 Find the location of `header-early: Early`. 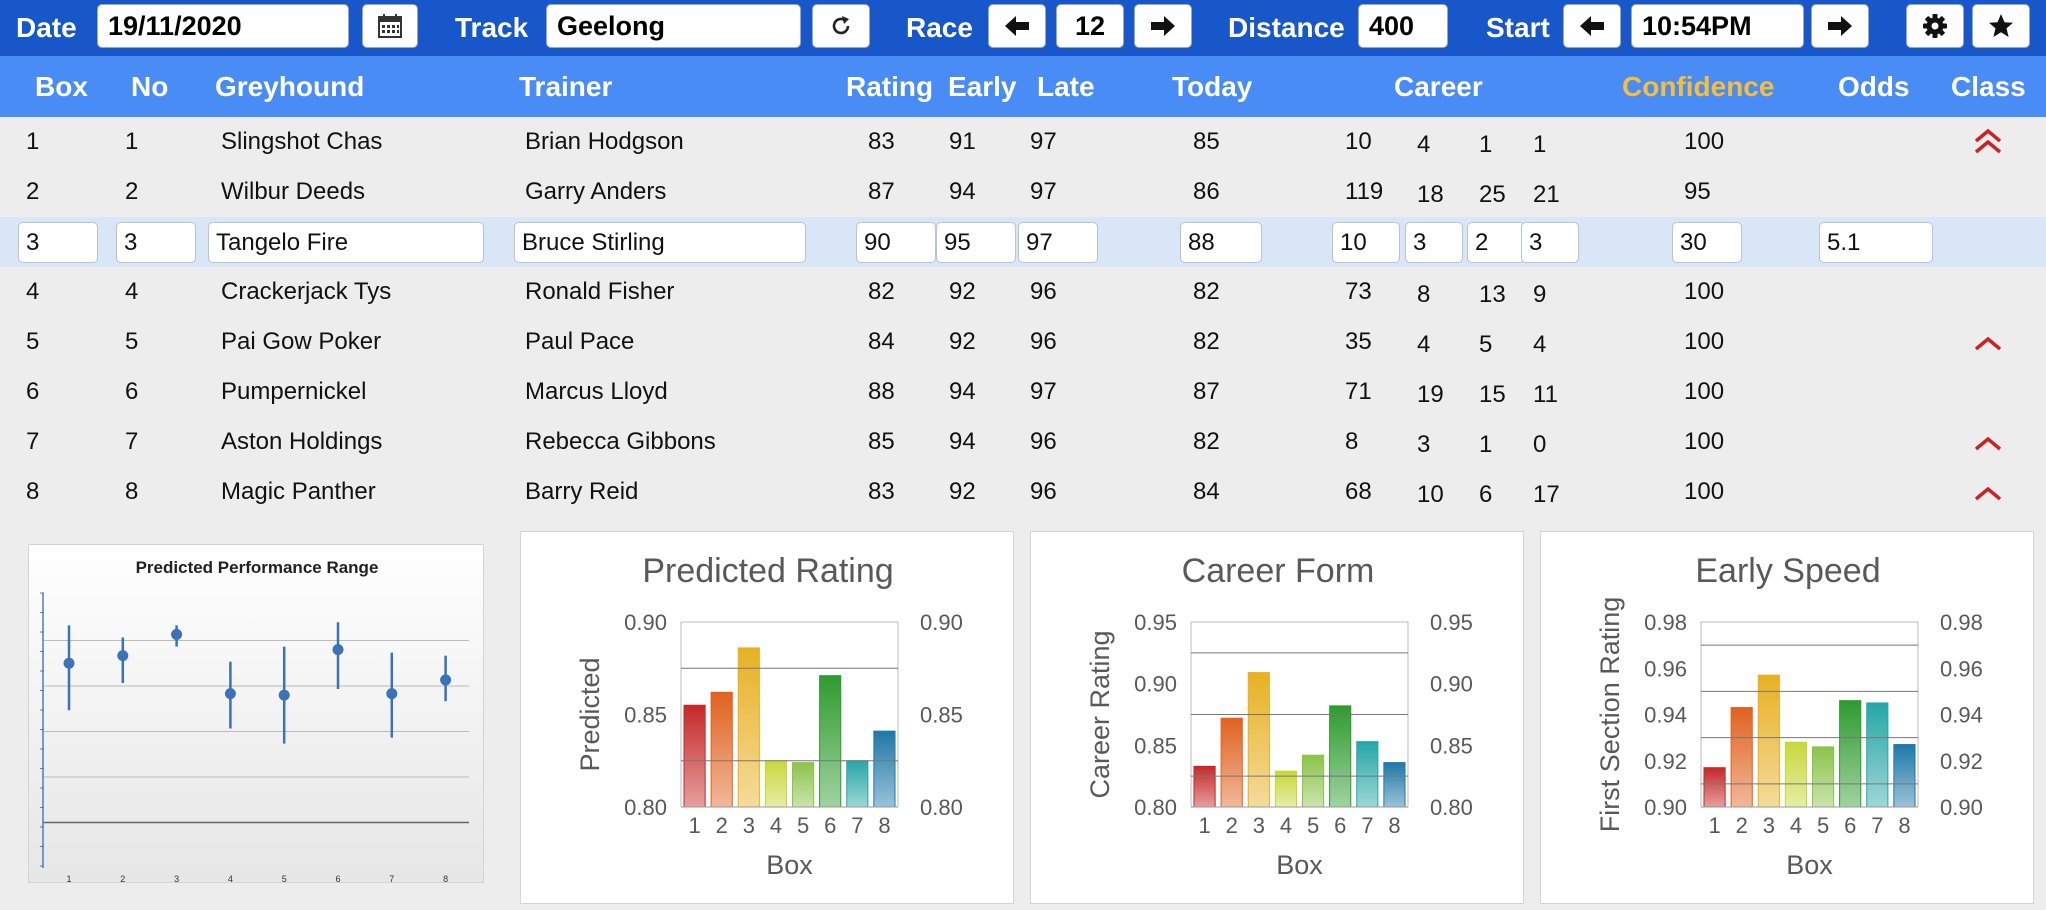

header-early: Early is located at coordinates (982, 86).